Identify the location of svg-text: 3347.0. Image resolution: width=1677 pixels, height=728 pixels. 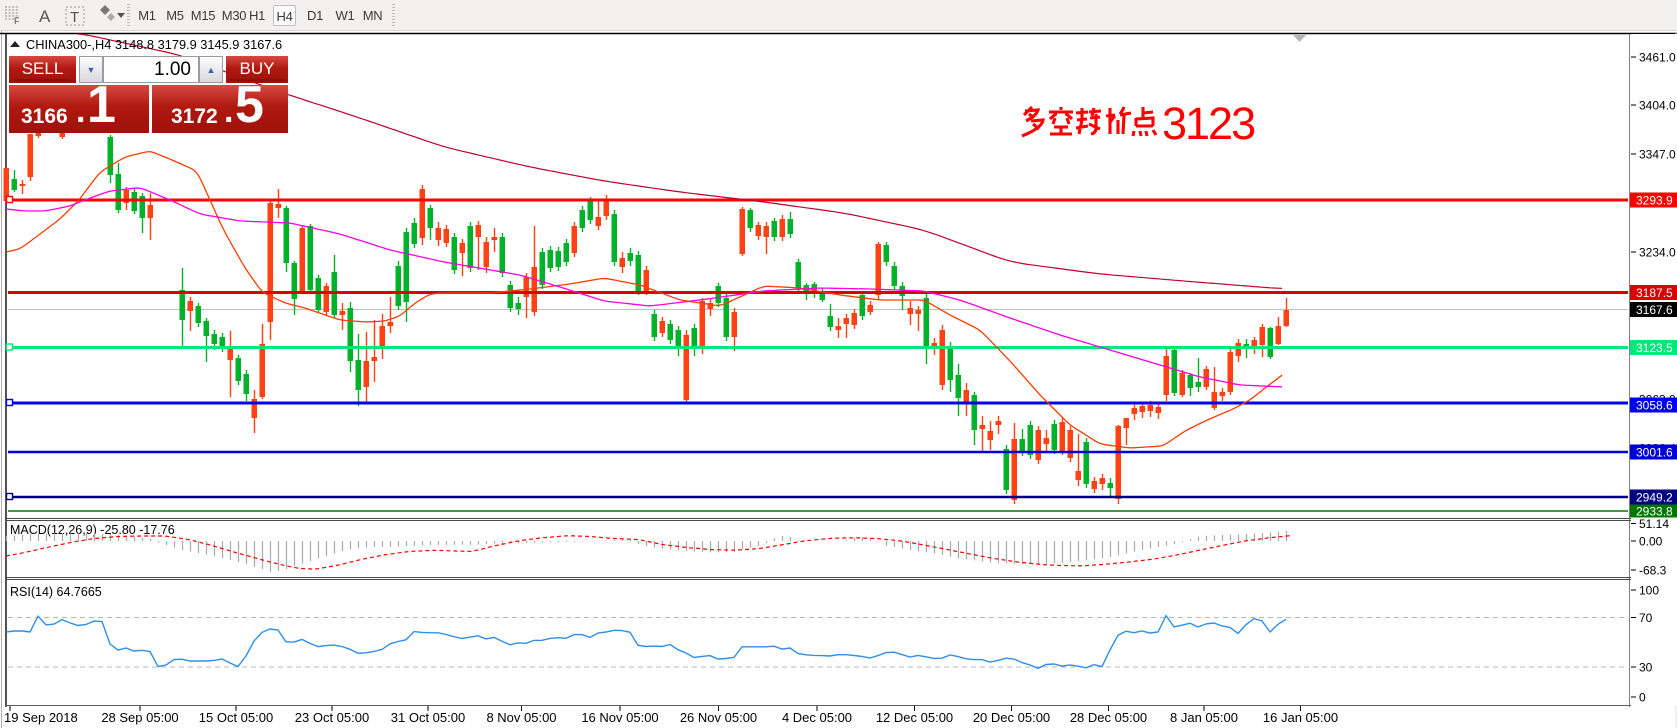
(1657, 155).